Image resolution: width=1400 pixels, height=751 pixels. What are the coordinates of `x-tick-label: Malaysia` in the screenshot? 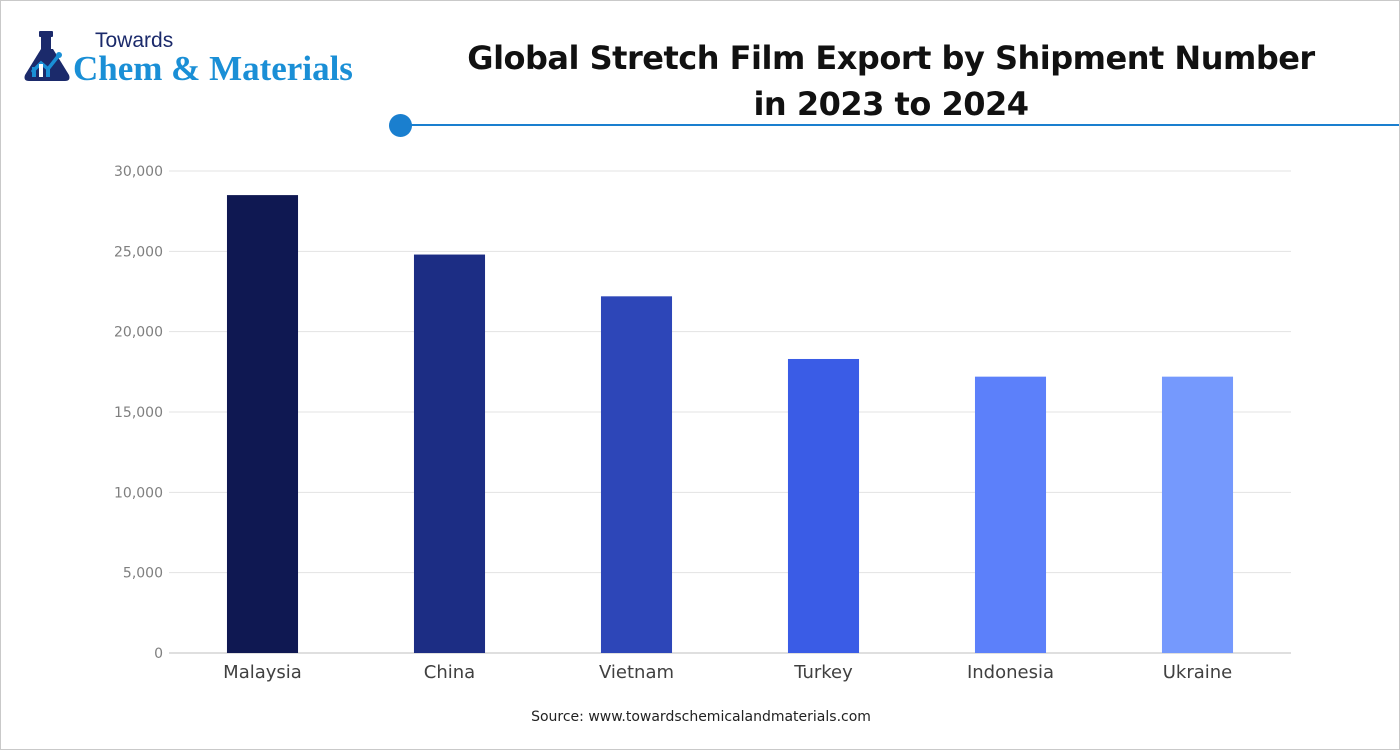 It's located at (262, 672).